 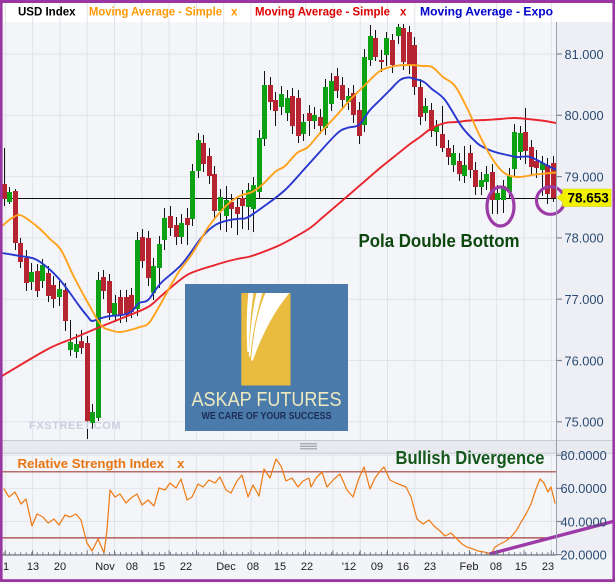 I want to click on svg-text: 77.000, so click(x=584, y=299).